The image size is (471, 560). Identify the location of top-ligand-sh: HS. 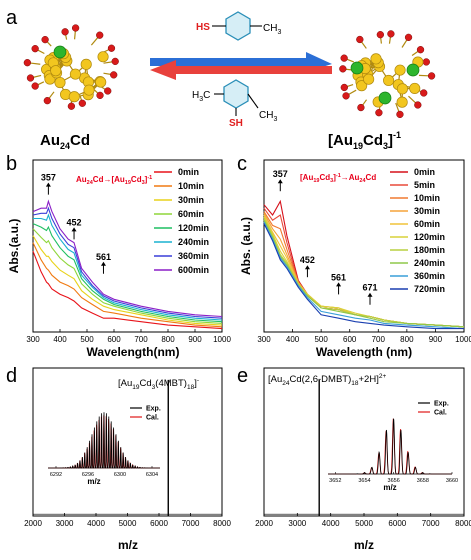
(203, 27).